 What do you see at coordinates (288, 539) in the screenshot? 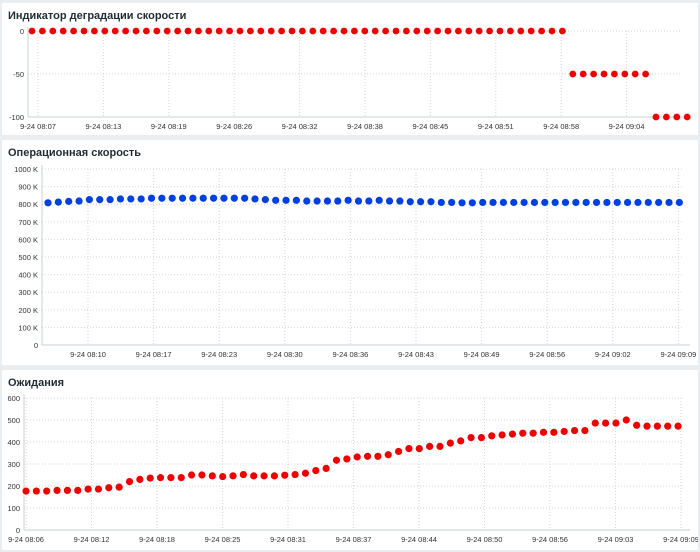
I see `x-tick-label: 9-24 08:31` at bounding box center [288, 539].